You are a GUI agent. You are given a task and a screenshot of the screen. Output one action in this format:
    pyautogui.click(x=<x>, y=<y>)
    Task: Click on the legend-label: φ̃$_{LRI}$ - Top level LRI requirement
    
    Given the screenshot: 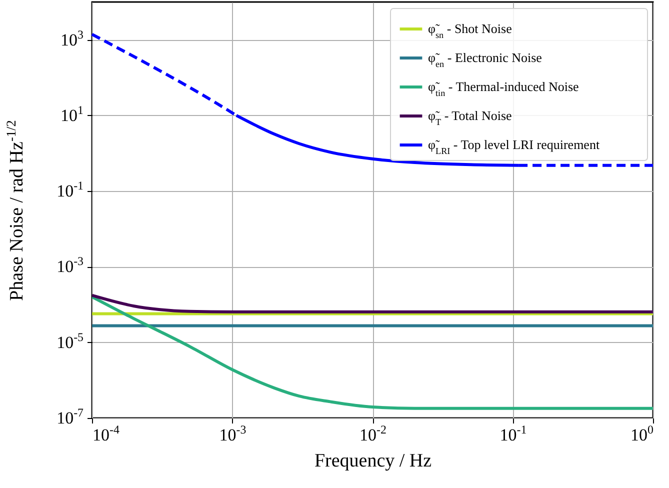 What is the action you would take?
    pyautogui.click(x=514, y=146)
    